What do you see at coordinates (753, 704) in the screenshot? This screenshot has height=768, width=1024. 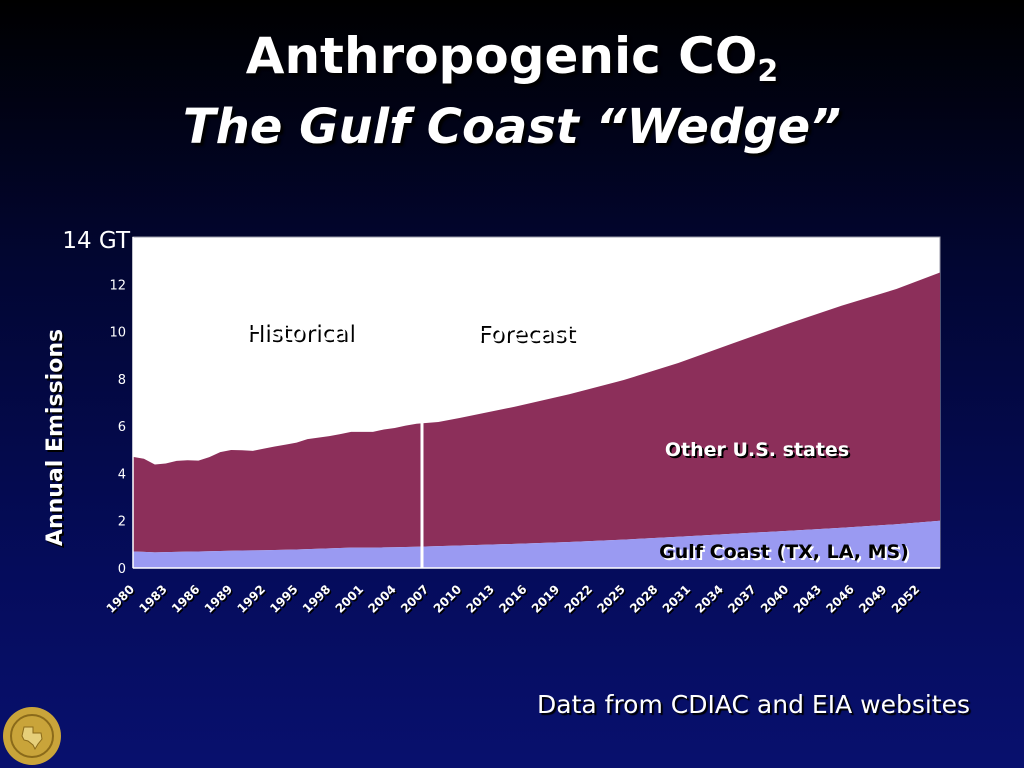 I see `source-note: Data from CDIAC and EIA websites` at bounding box center [753, 704].